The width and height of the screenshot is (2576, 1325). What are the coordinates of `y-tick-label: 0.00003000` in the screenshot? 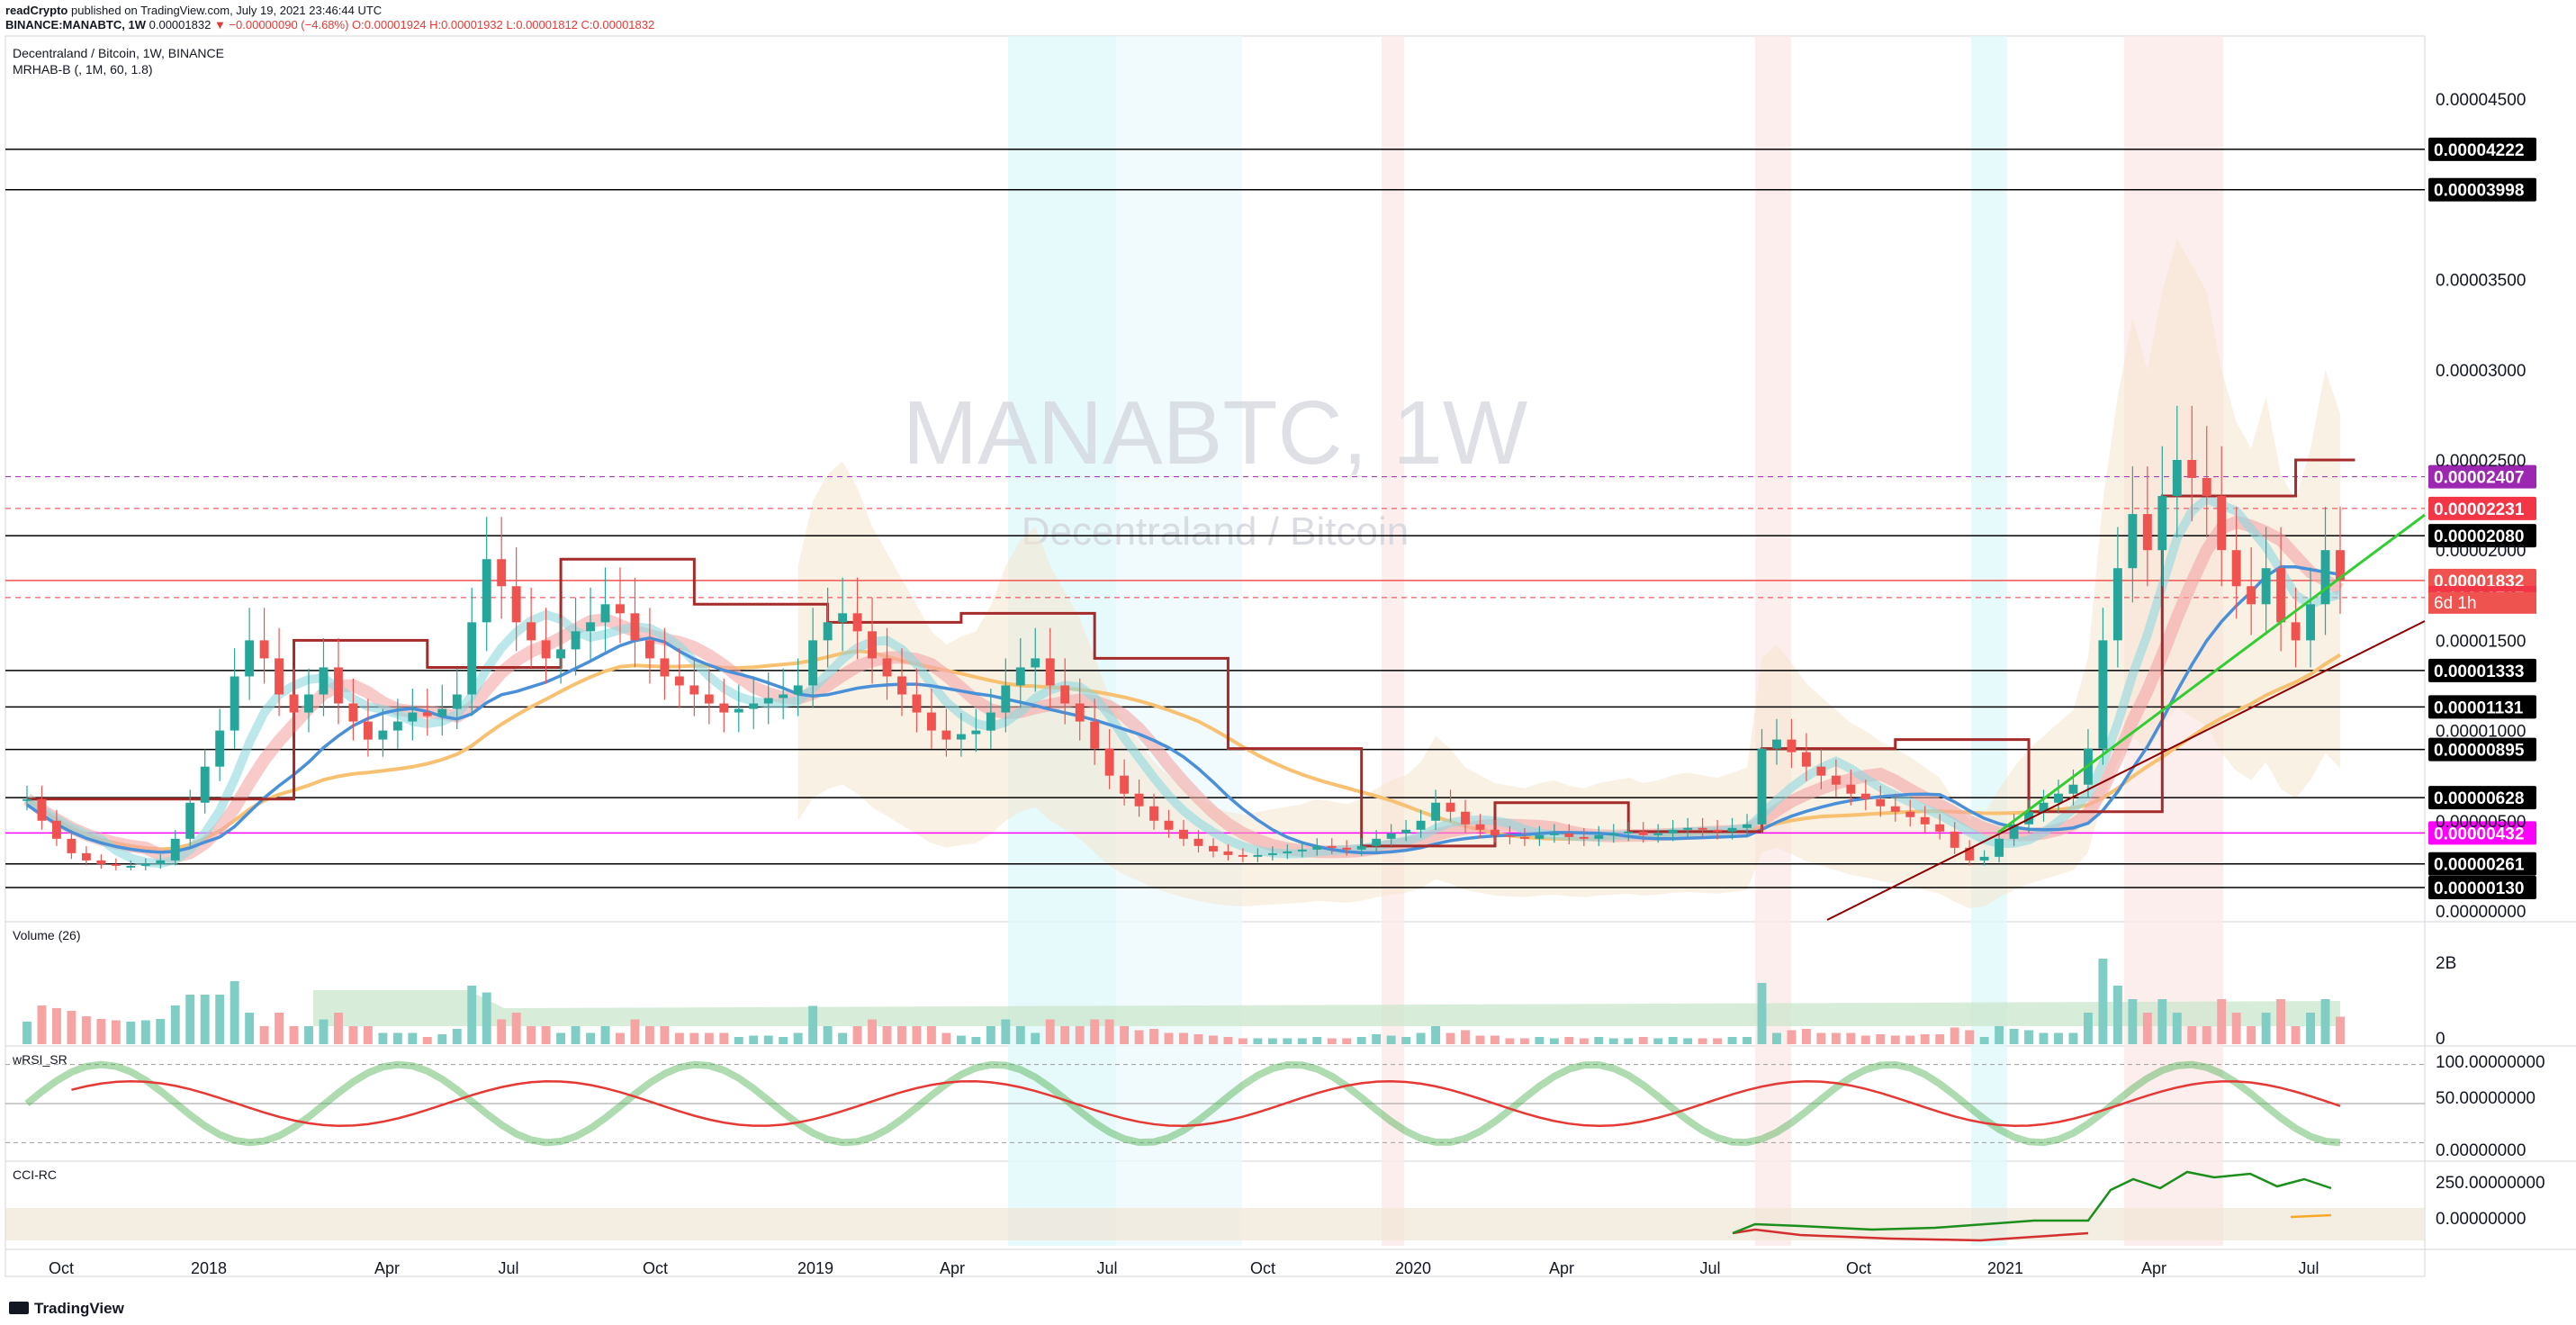 It's located at (2481, 371).